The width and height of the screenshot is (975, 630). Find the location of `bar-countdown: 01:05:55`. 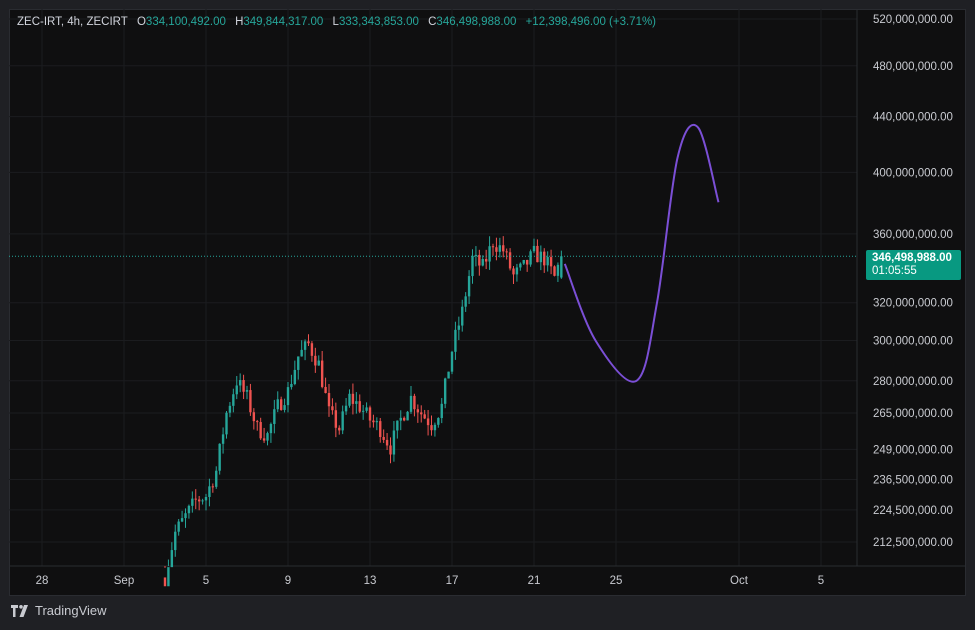

bar-countdown: 01:05:55 is located at coordinates (894, 271).